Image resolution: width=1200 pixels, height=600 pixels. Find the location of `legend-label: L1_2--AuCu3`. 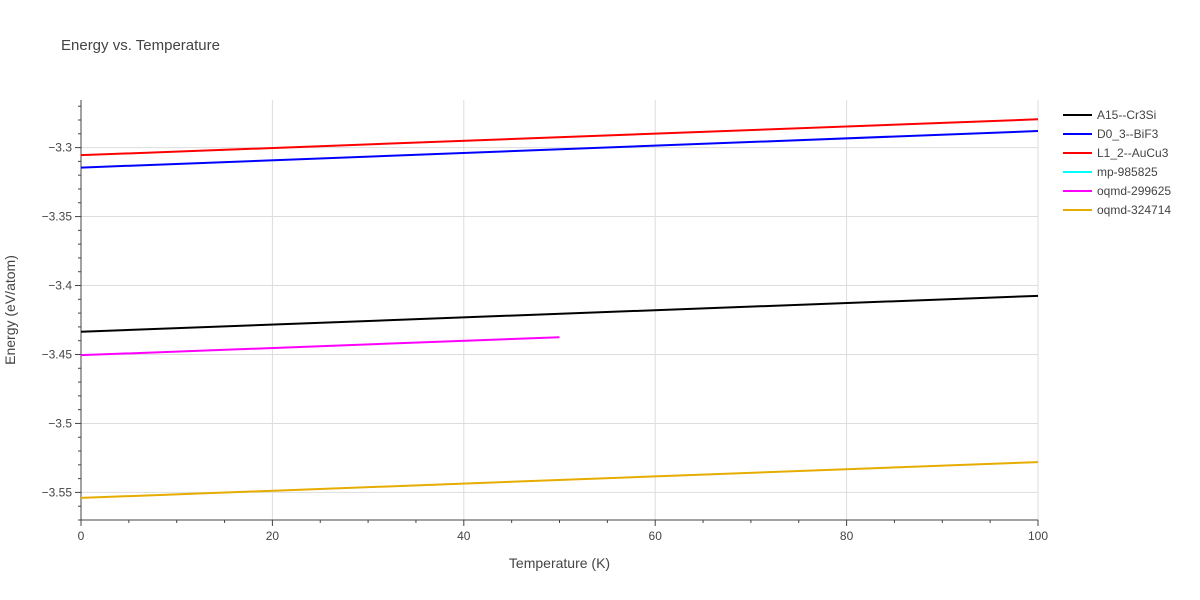

legend-label: L1_2--AuCu3 is located at coordinates (1133, 153).